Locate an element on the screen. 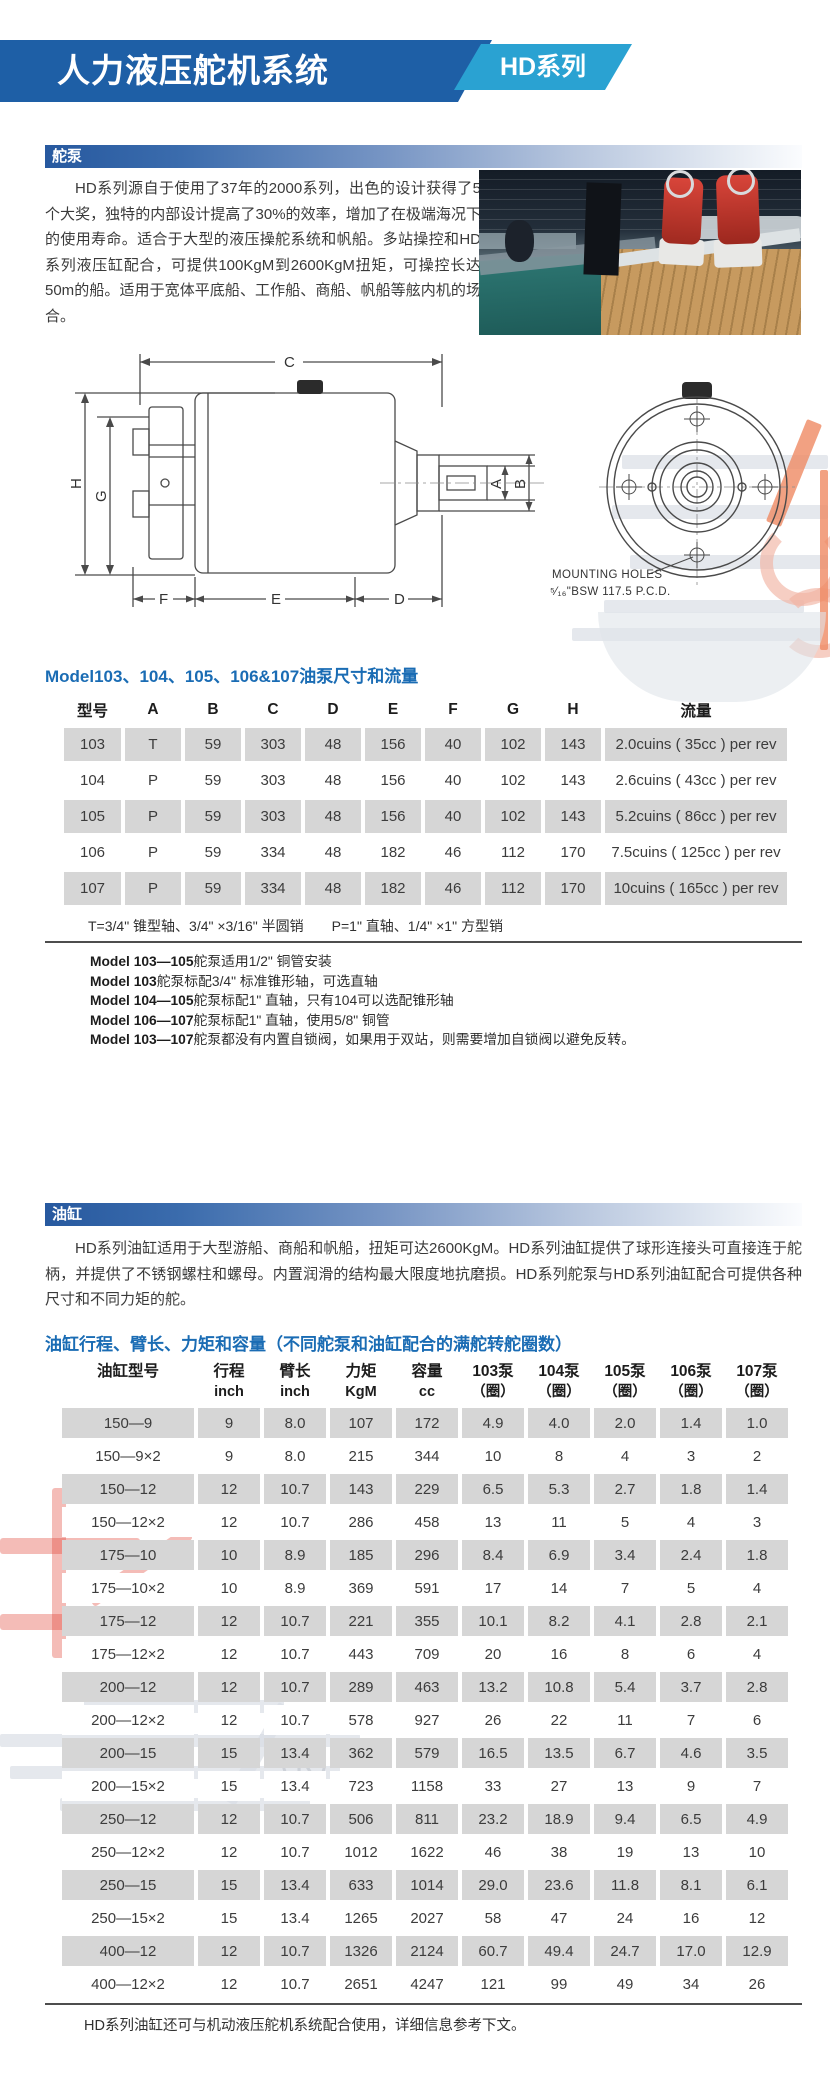 Image resolution: width=830 pixels, height=2098 pixels. table-cell: 400—12 is located at coordinates (128, 1951).